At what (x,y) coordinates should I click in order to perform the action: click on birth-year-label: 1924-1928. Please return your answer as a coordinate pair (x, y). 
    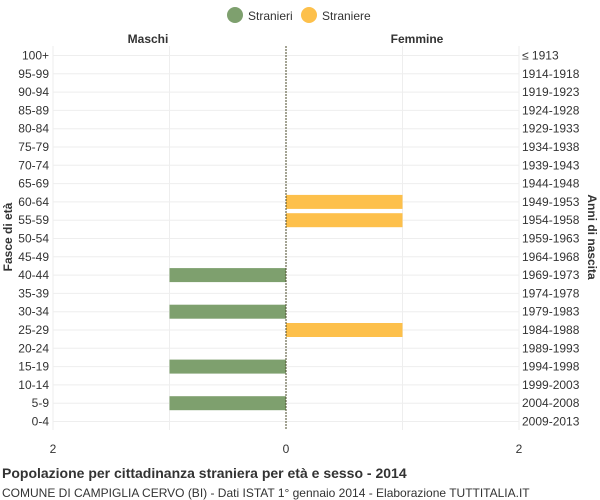
    Looking at the image, I should click on (551, 110).